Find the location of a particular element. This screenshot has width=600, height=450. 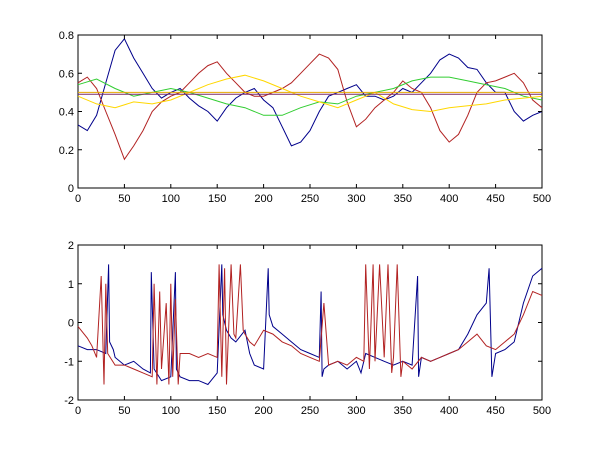

top-y-tick-label: 0.6 is located at coordinates (66, 74).